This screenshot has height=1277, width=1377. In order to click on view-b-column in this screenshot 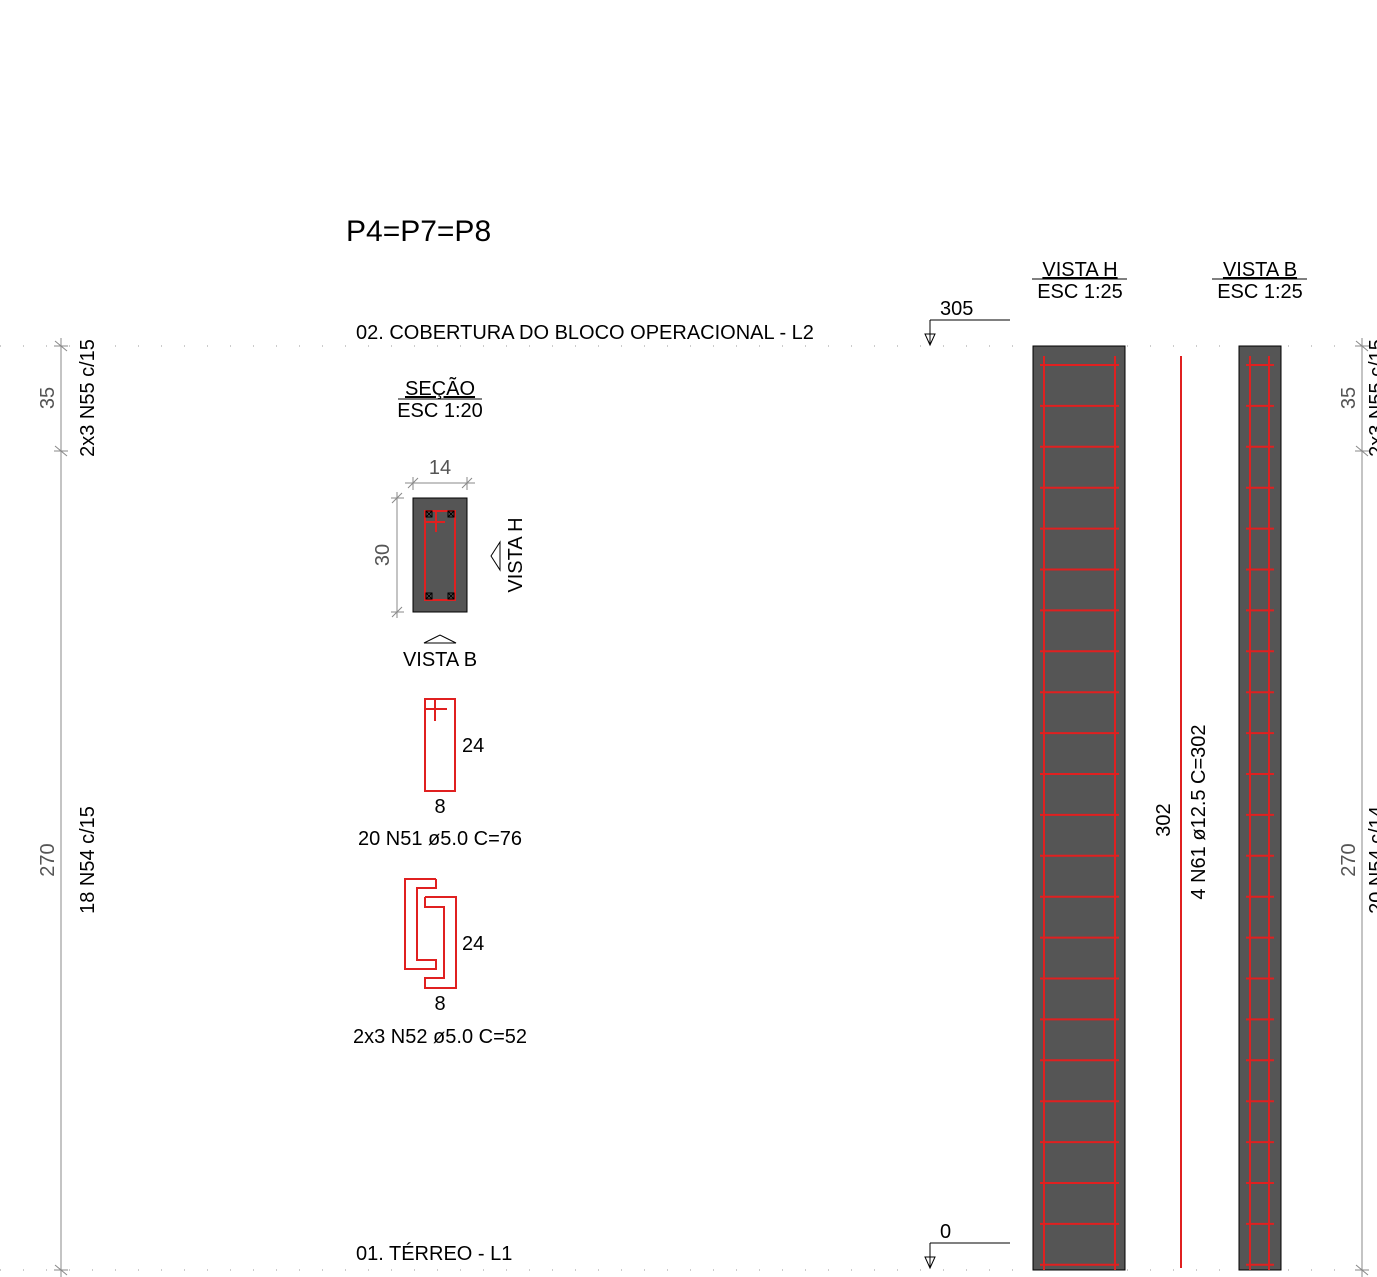, I will do `click(1260, 808)`.